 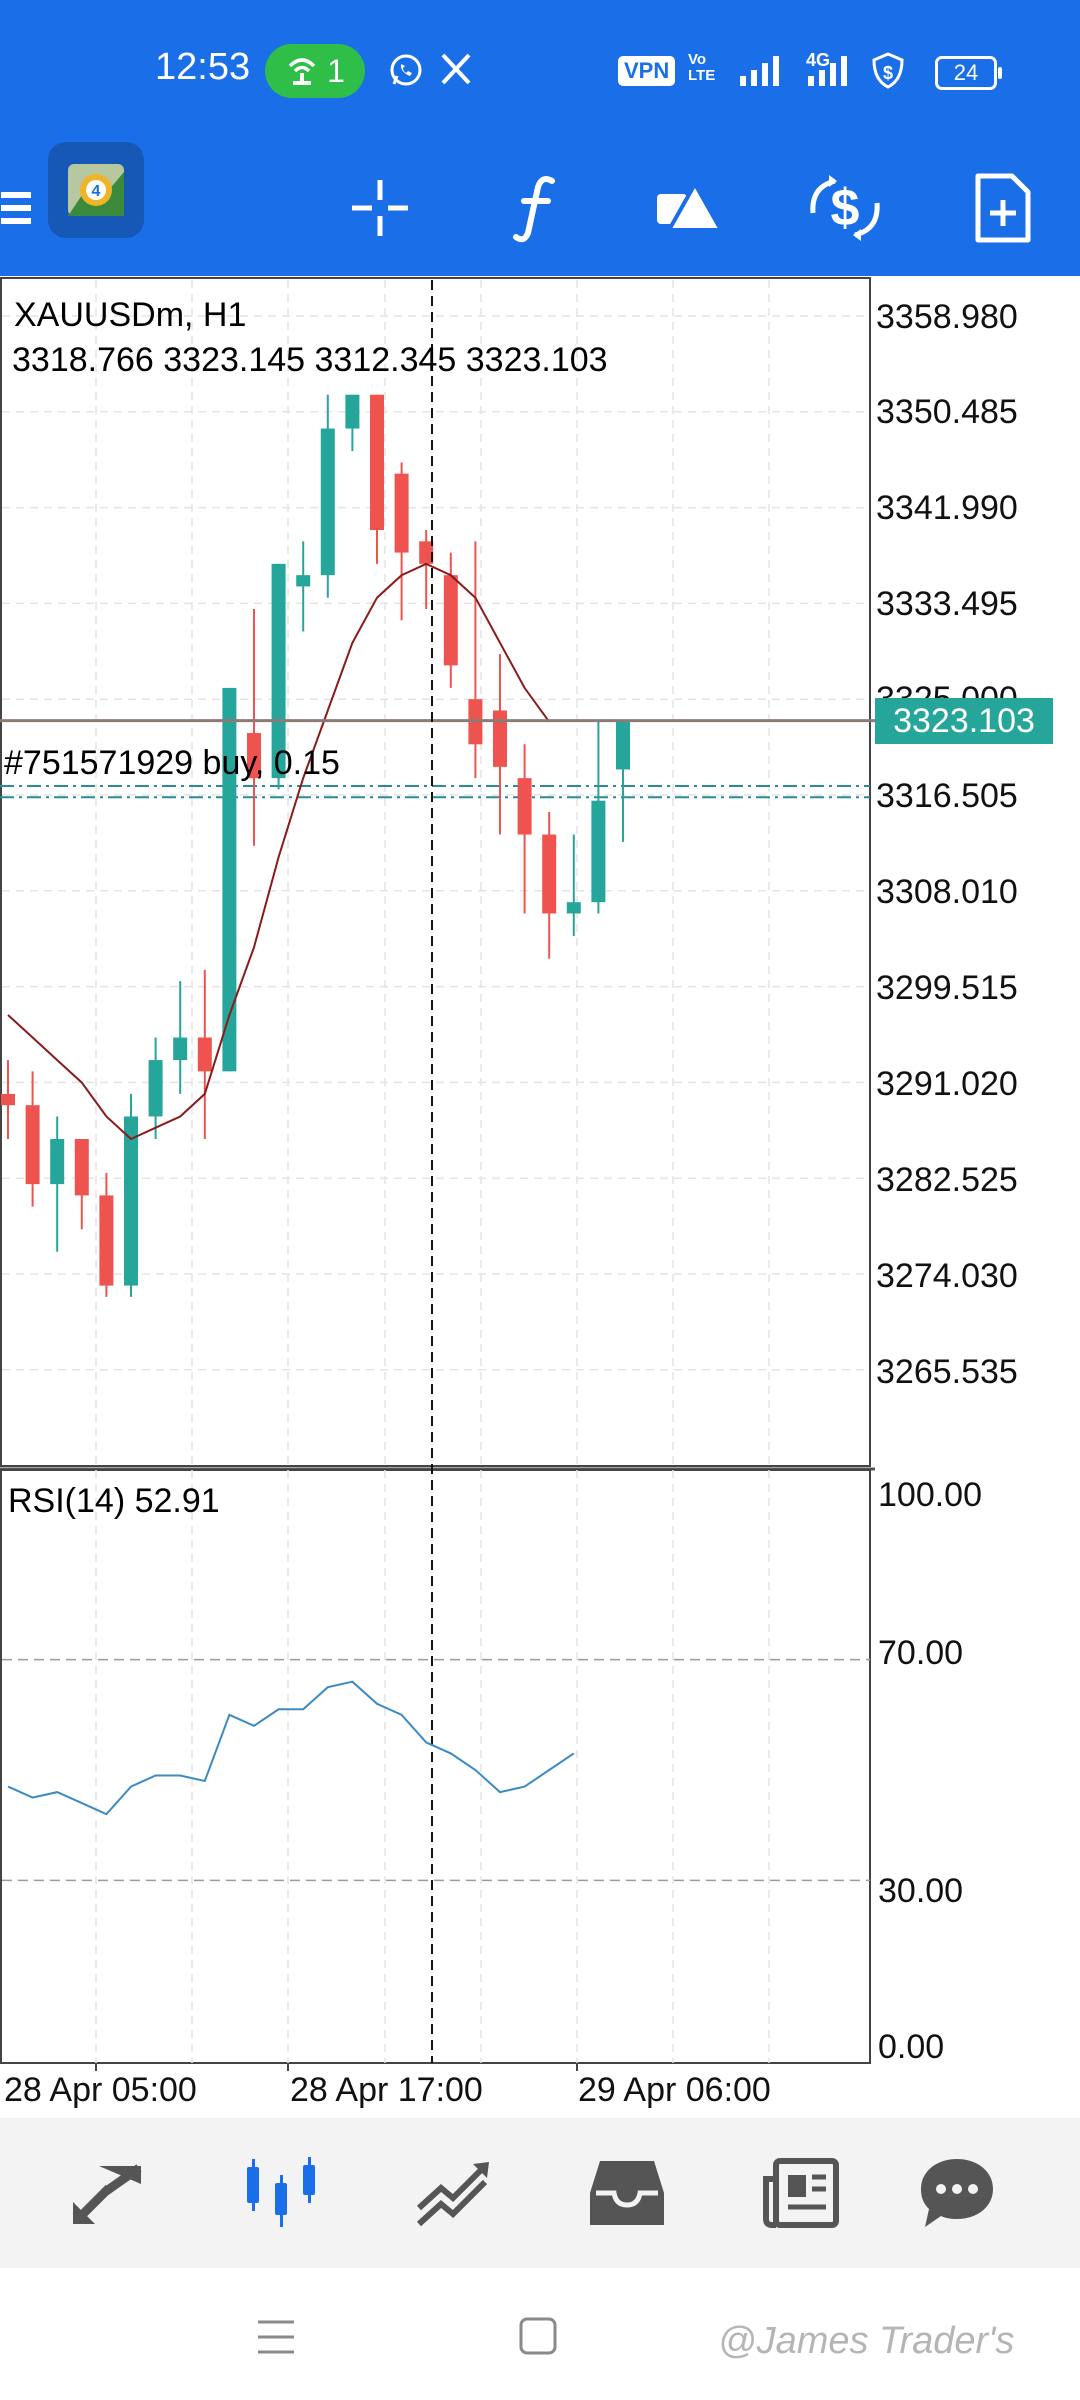 I want to click on objects-button, so click(x=690, y=208).